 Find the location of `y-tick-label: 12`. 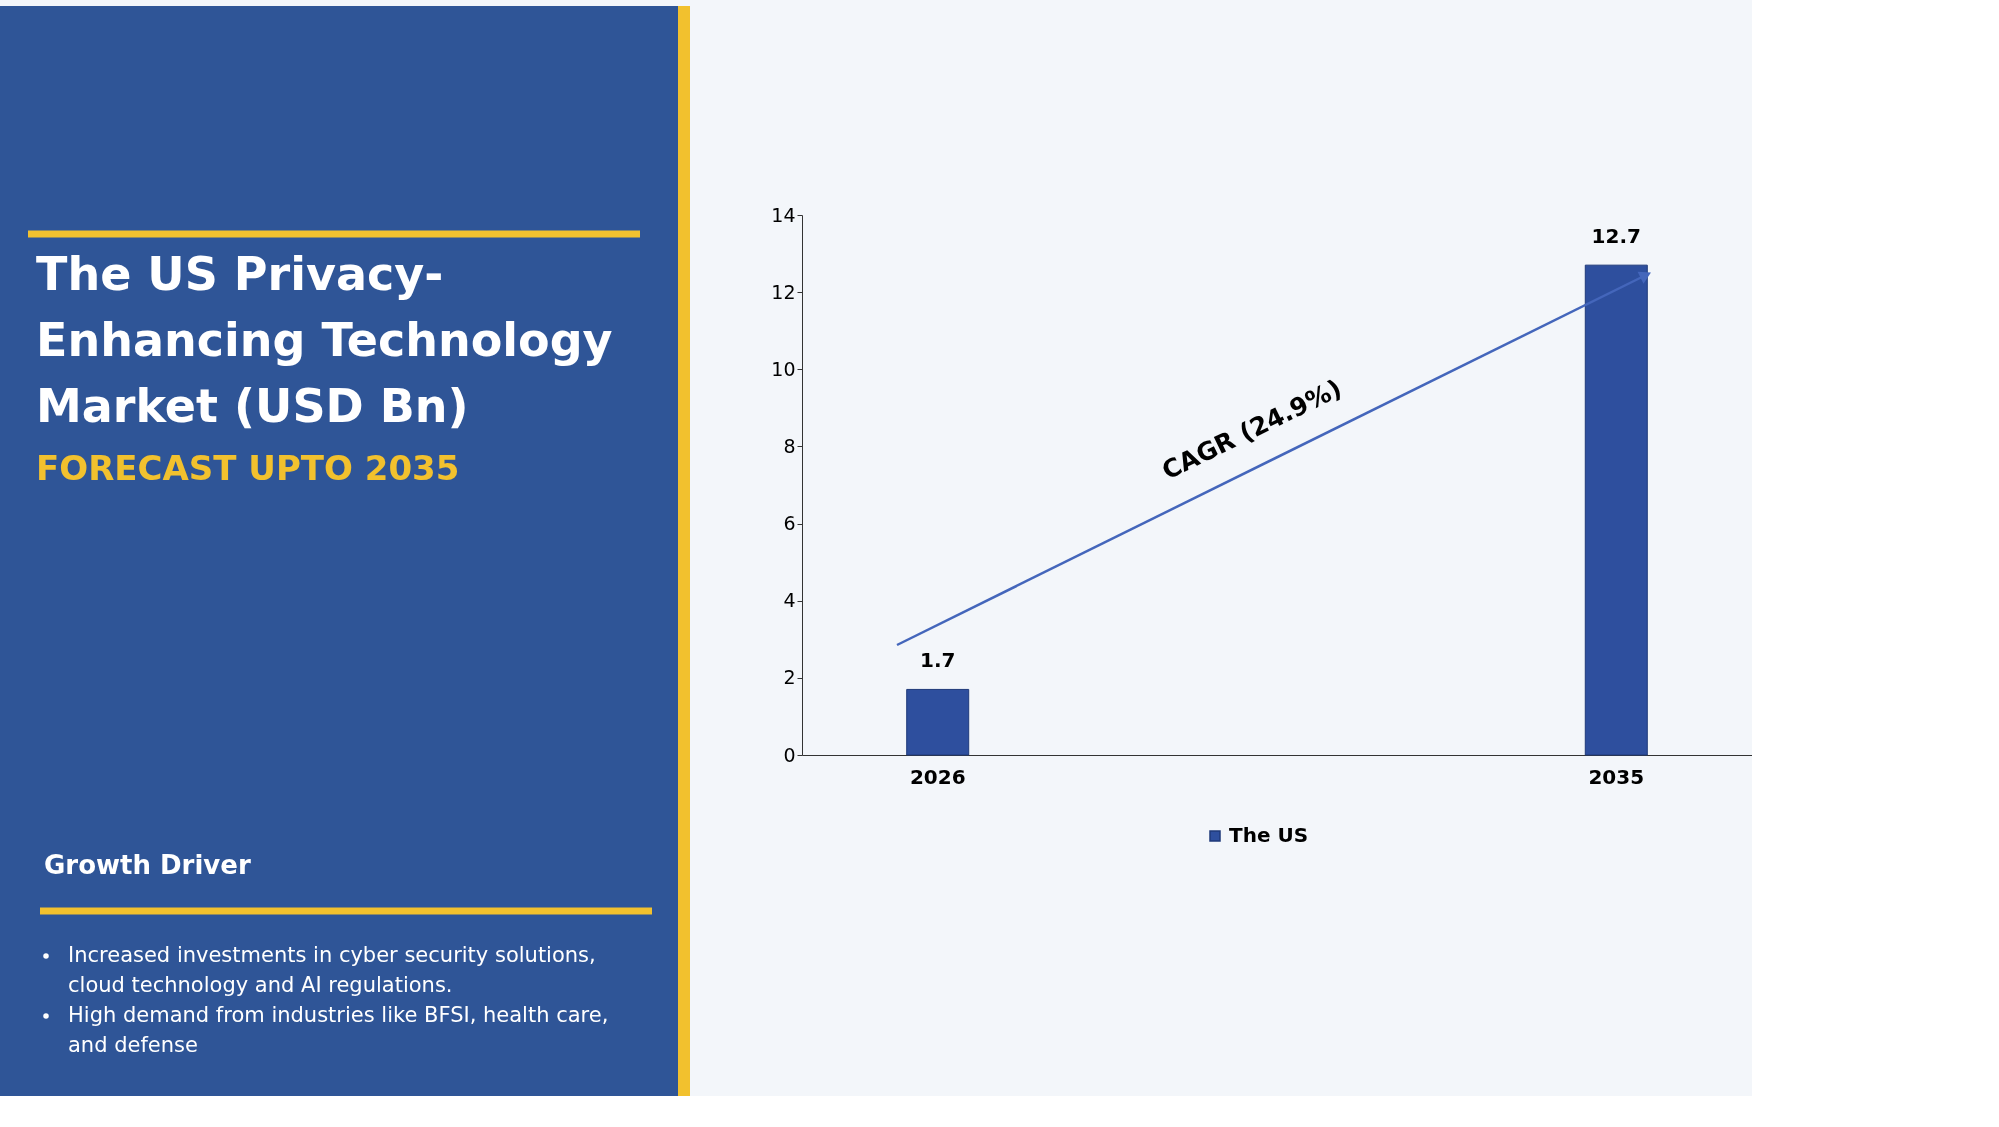

y-tick-label: 12 is located at coordinates (783, 291).